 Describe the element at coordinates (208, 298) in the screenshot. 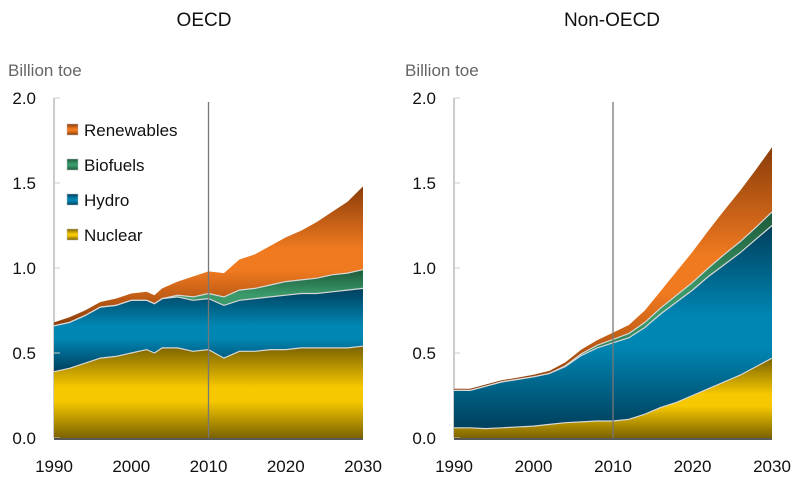

I see `layer-boundary-biofuels` at that location.